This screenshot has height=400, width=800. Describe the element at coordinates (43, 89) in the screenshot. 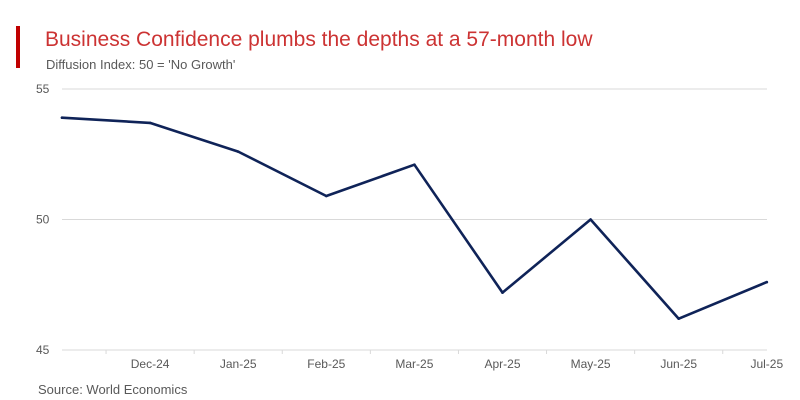

I see `y-tick-label: 55` at that location.